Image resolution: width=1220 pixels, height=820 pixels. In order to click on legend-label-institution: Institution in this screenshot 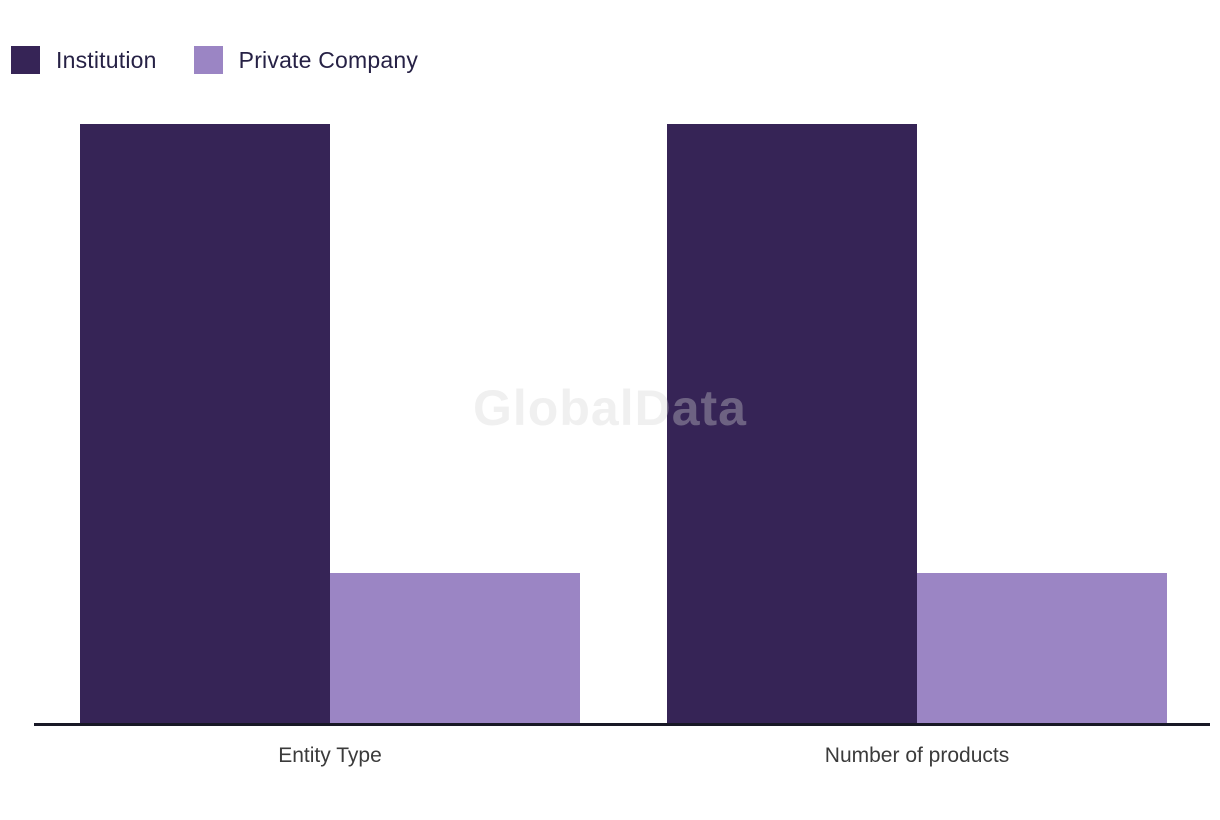, I will do `click(106, 59)`.